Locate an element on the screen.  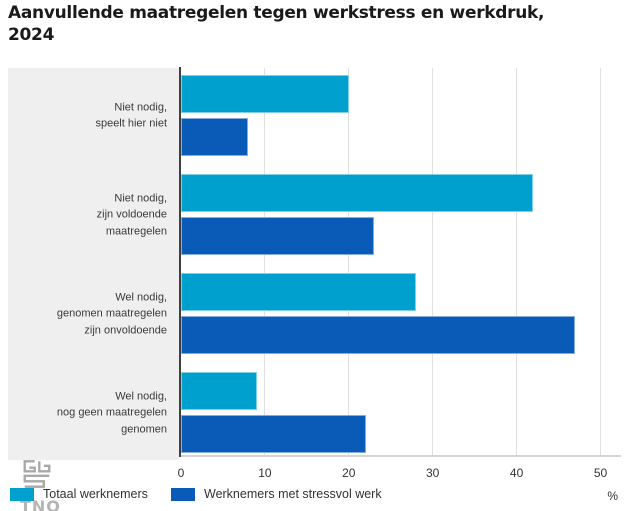
legend-item-totaal: Totaal werknemers is located at coordinates (79, 494).